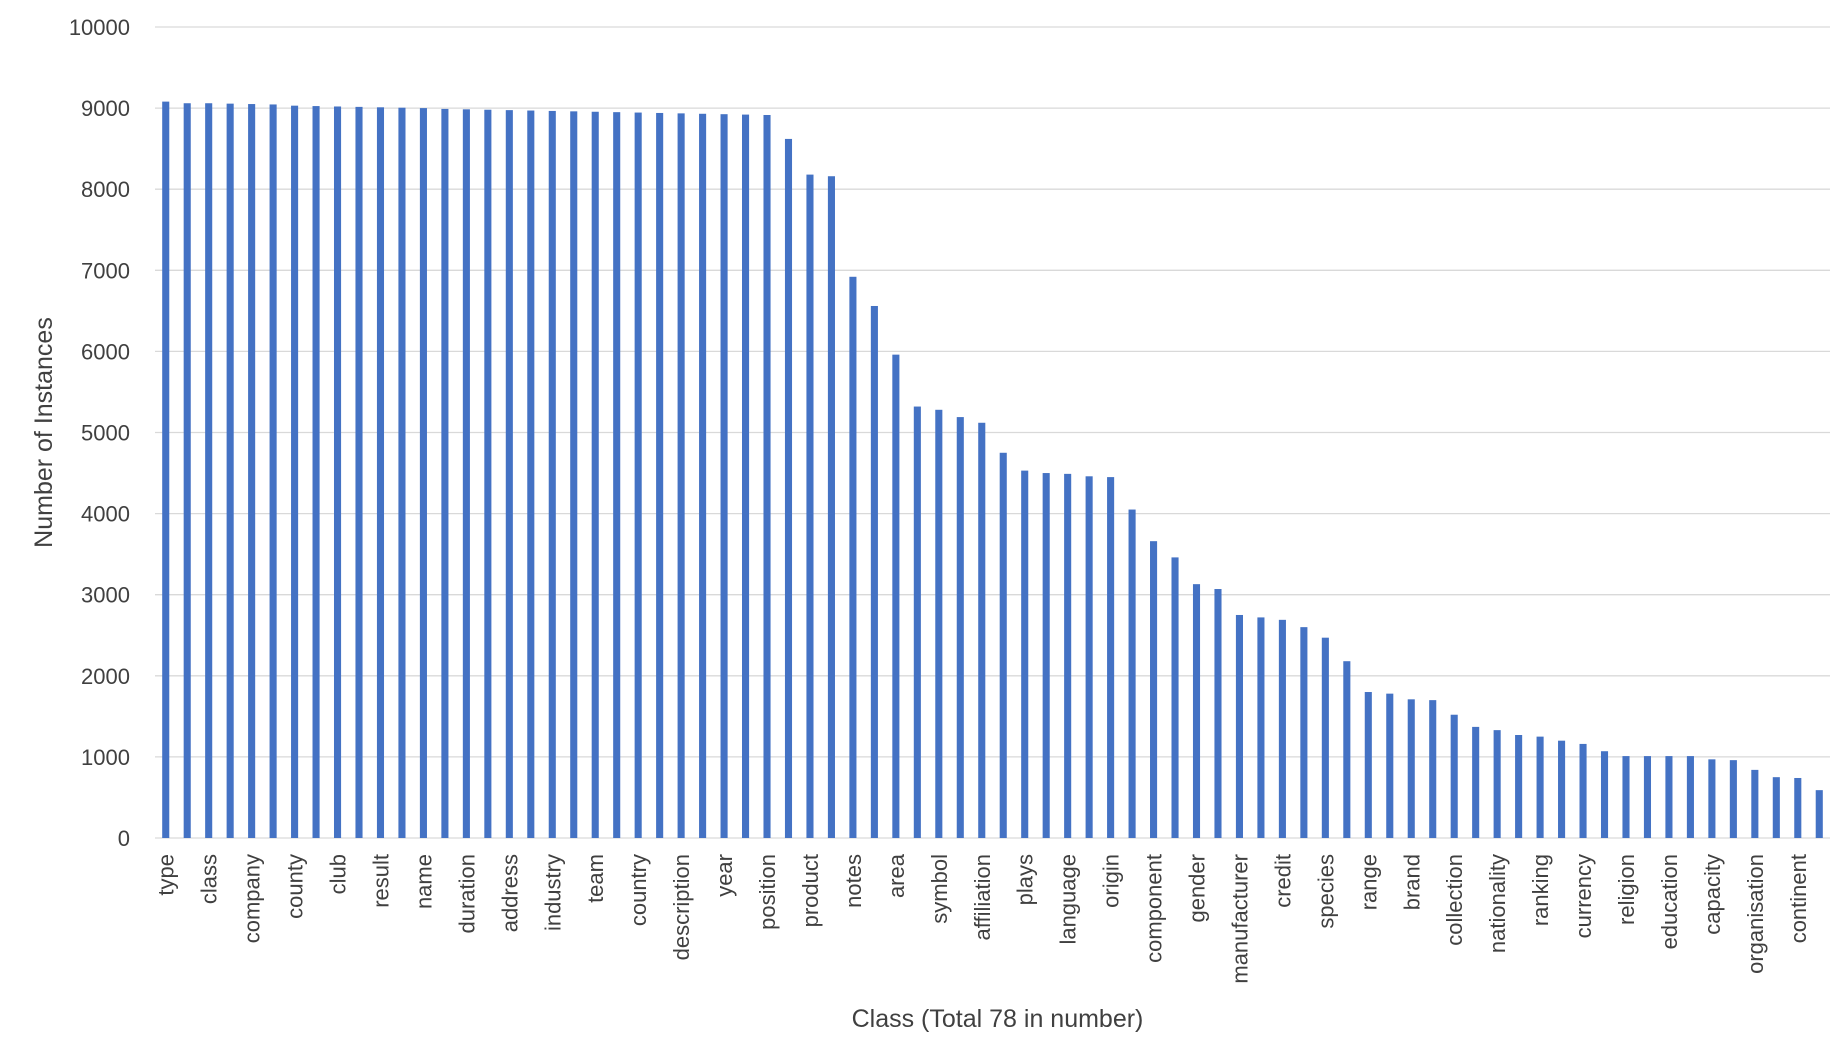 This screenshot has height=1060, width=1847. What do you see at coordinates (338, 874) in the screenshot?
I see `x-tick-label: club` at bounding box center [338, 874].